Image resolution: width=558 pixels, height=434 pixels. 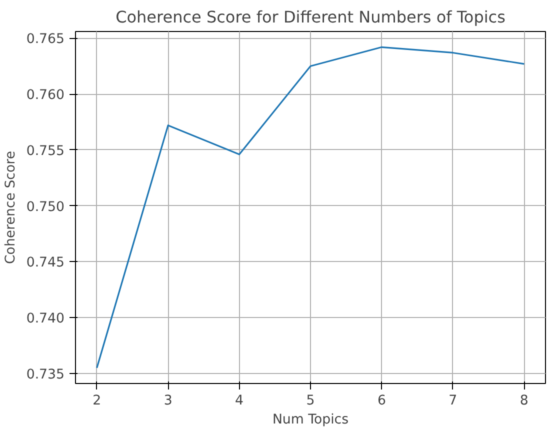 What do you see at coordinates (45, 263) in the screenshot?
I see `y-tick-label: 0.745` at bounding box center [45, 263].